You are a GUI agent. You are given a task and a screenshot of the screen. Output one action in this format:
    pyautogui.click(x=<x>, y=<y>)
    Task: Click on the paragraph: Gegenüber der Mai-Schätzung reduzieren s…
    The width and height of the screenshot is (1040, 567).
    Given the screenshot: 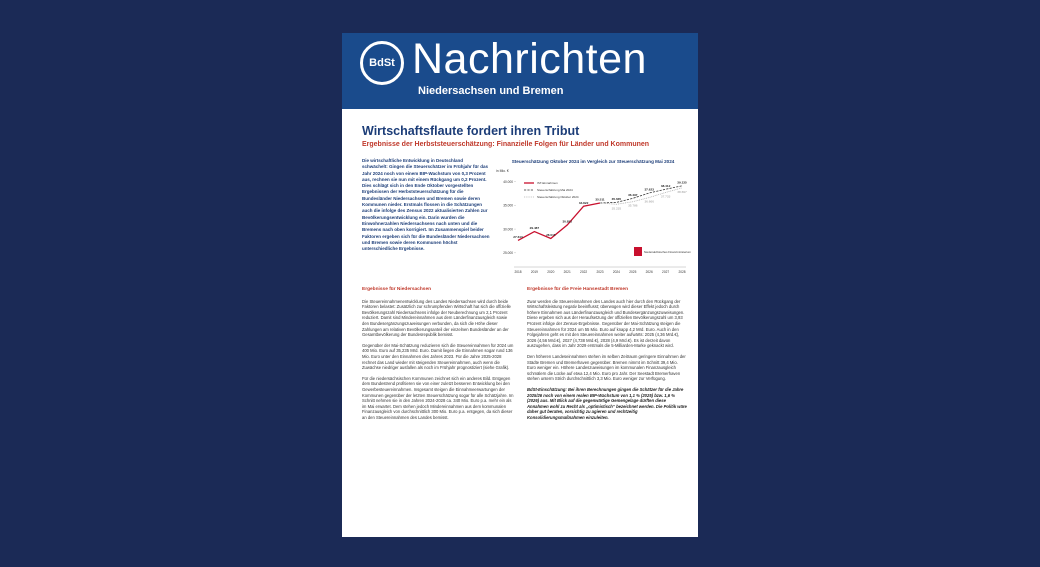 What is the action you would take?
    pyautogui.click(x=438, y=356)
    